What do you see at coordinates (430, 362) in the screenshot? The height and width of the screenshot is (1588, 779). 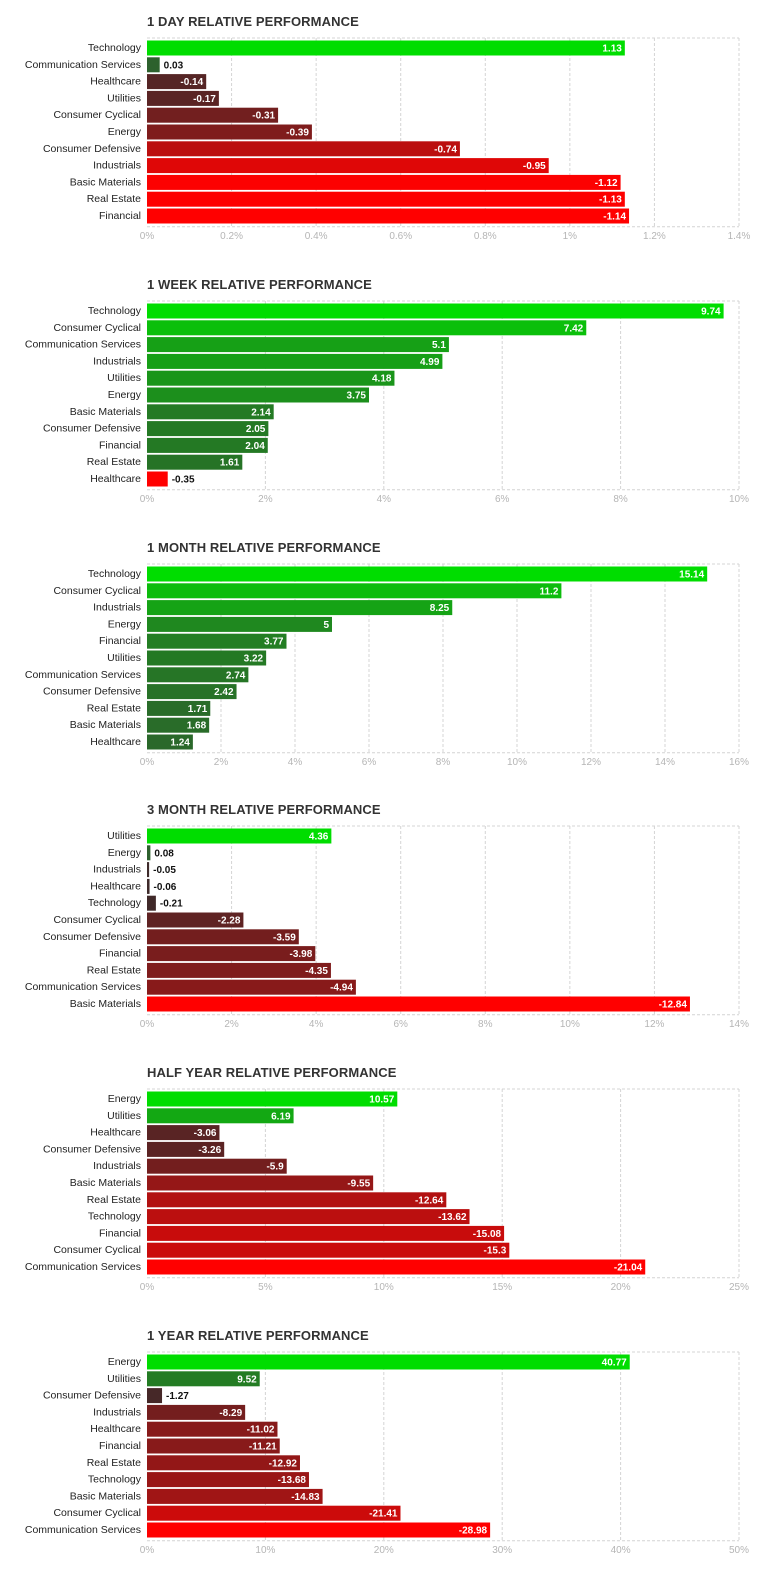 I see `data-label: 4.99` at bounding box center [430, 362].